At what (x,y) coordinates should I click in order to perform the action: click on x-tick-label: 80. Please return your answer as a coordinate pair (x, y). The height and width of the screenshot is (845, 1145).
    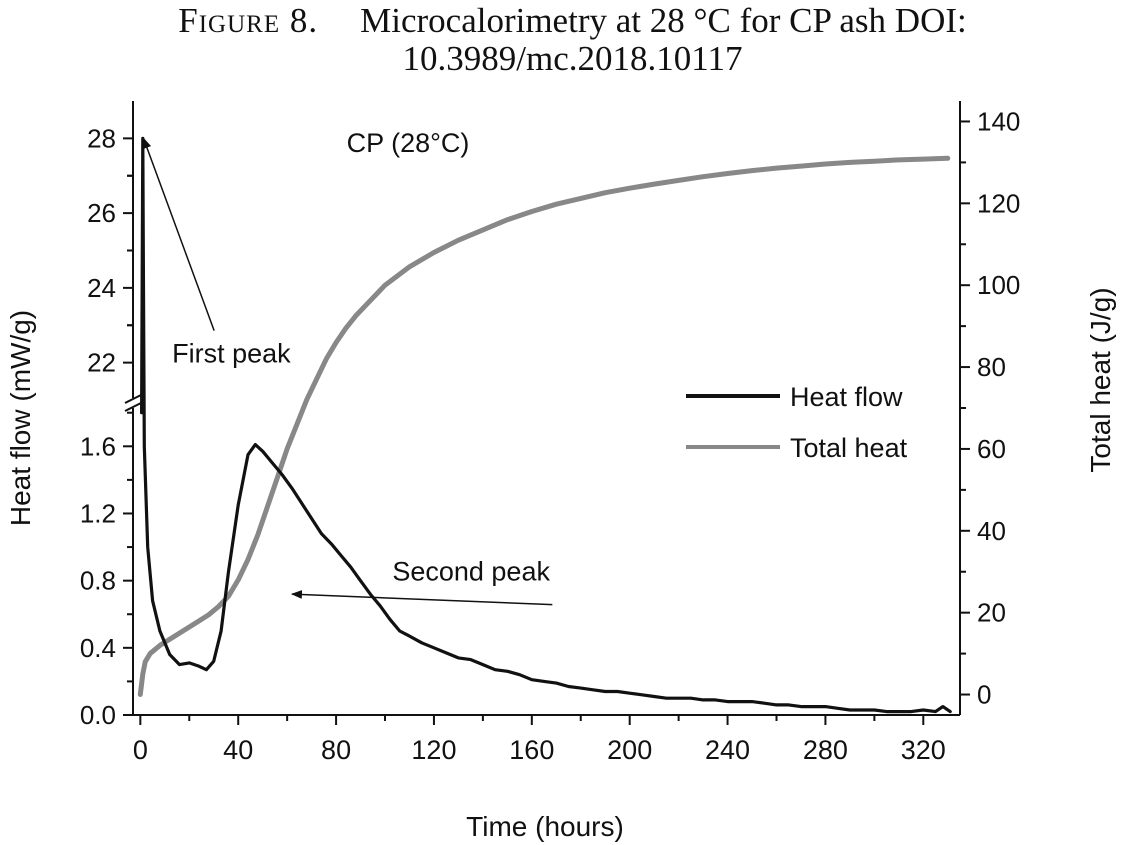
    Looking at the image, I should click on (336, 750).